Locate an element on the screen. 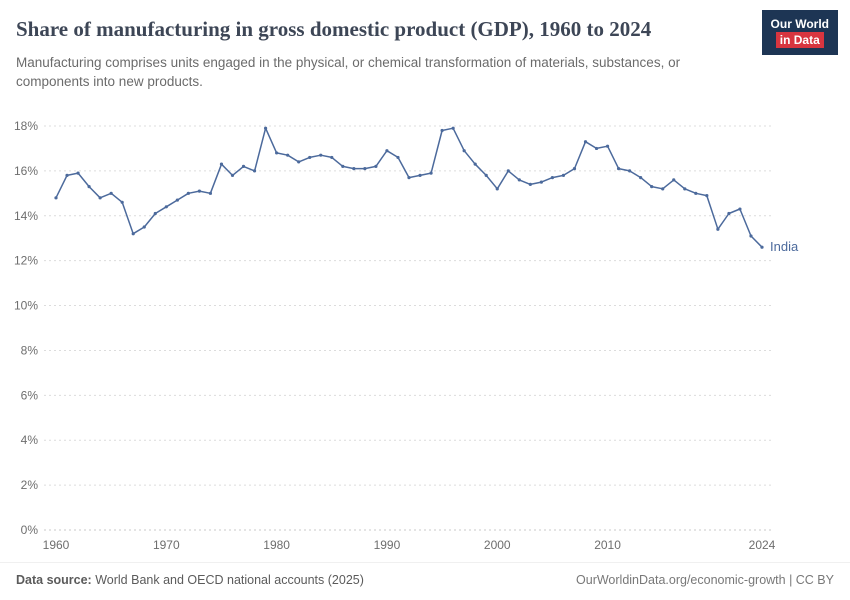  x-tick-label: 2010 is located at coordinates (607, 545).